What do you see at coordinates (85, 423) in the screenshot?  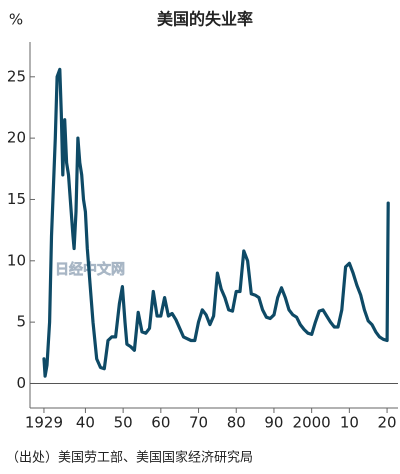 I see `x-tick-label: 40` at bounding box center [85, 423].